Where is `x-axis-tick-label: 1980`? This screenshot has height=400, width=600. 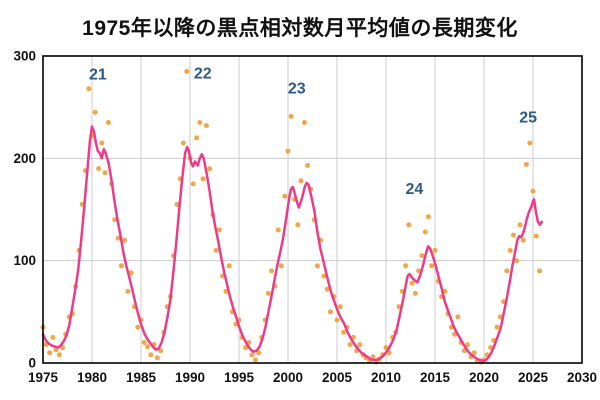 x-axis-tick-label: 1980 is located at coordinates (92, 377).